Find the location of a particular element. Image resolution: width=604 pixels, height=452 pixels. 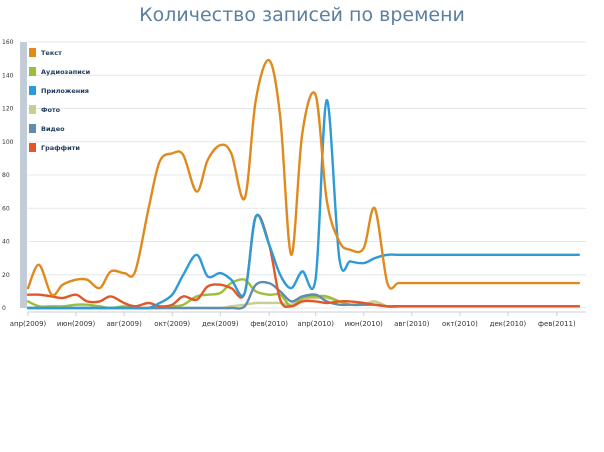

legend-label: Граффити is located at coordinates (60, 148).